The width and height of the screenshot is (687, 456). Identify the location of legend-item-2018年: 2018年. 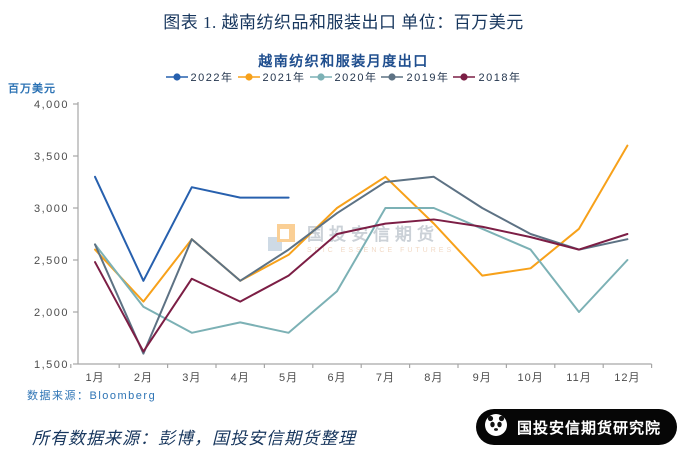
(487, 77).